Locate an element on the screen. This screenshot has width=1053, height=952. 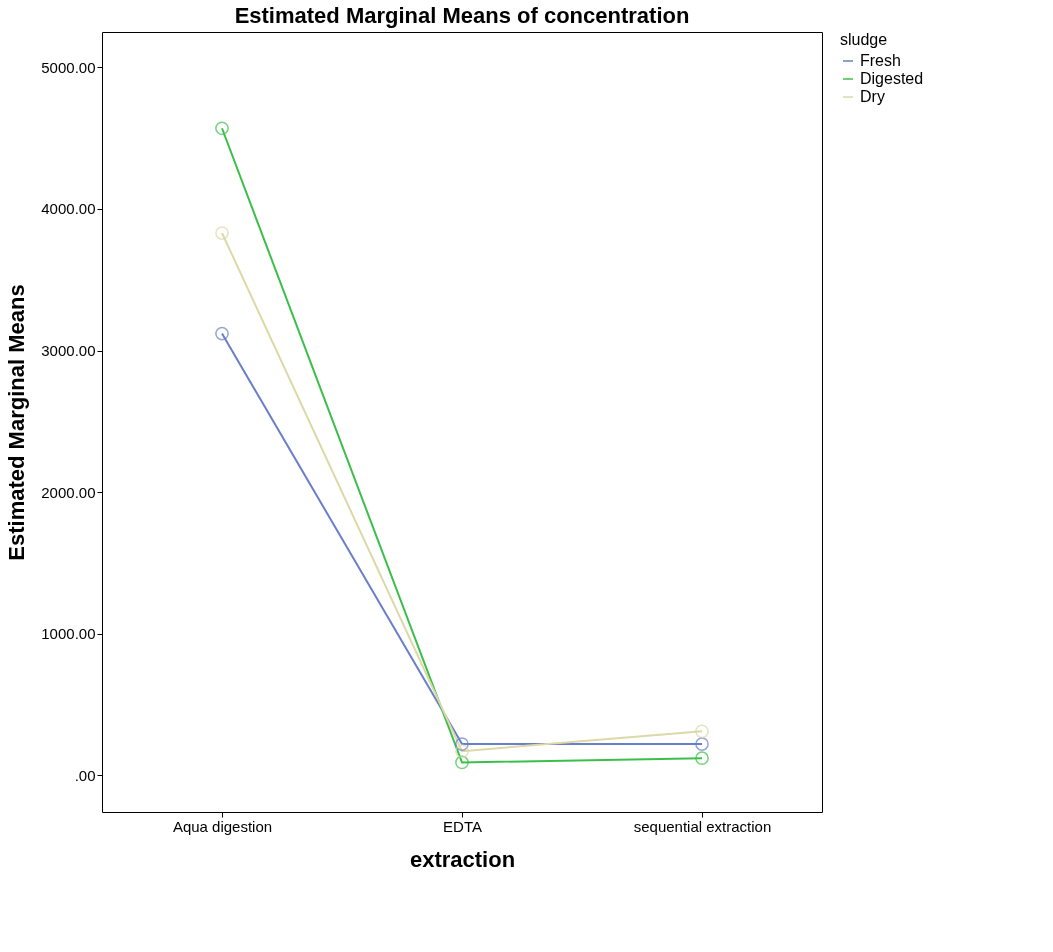
y-tick-label: 5000.00 is located at coordinates (68, 67).